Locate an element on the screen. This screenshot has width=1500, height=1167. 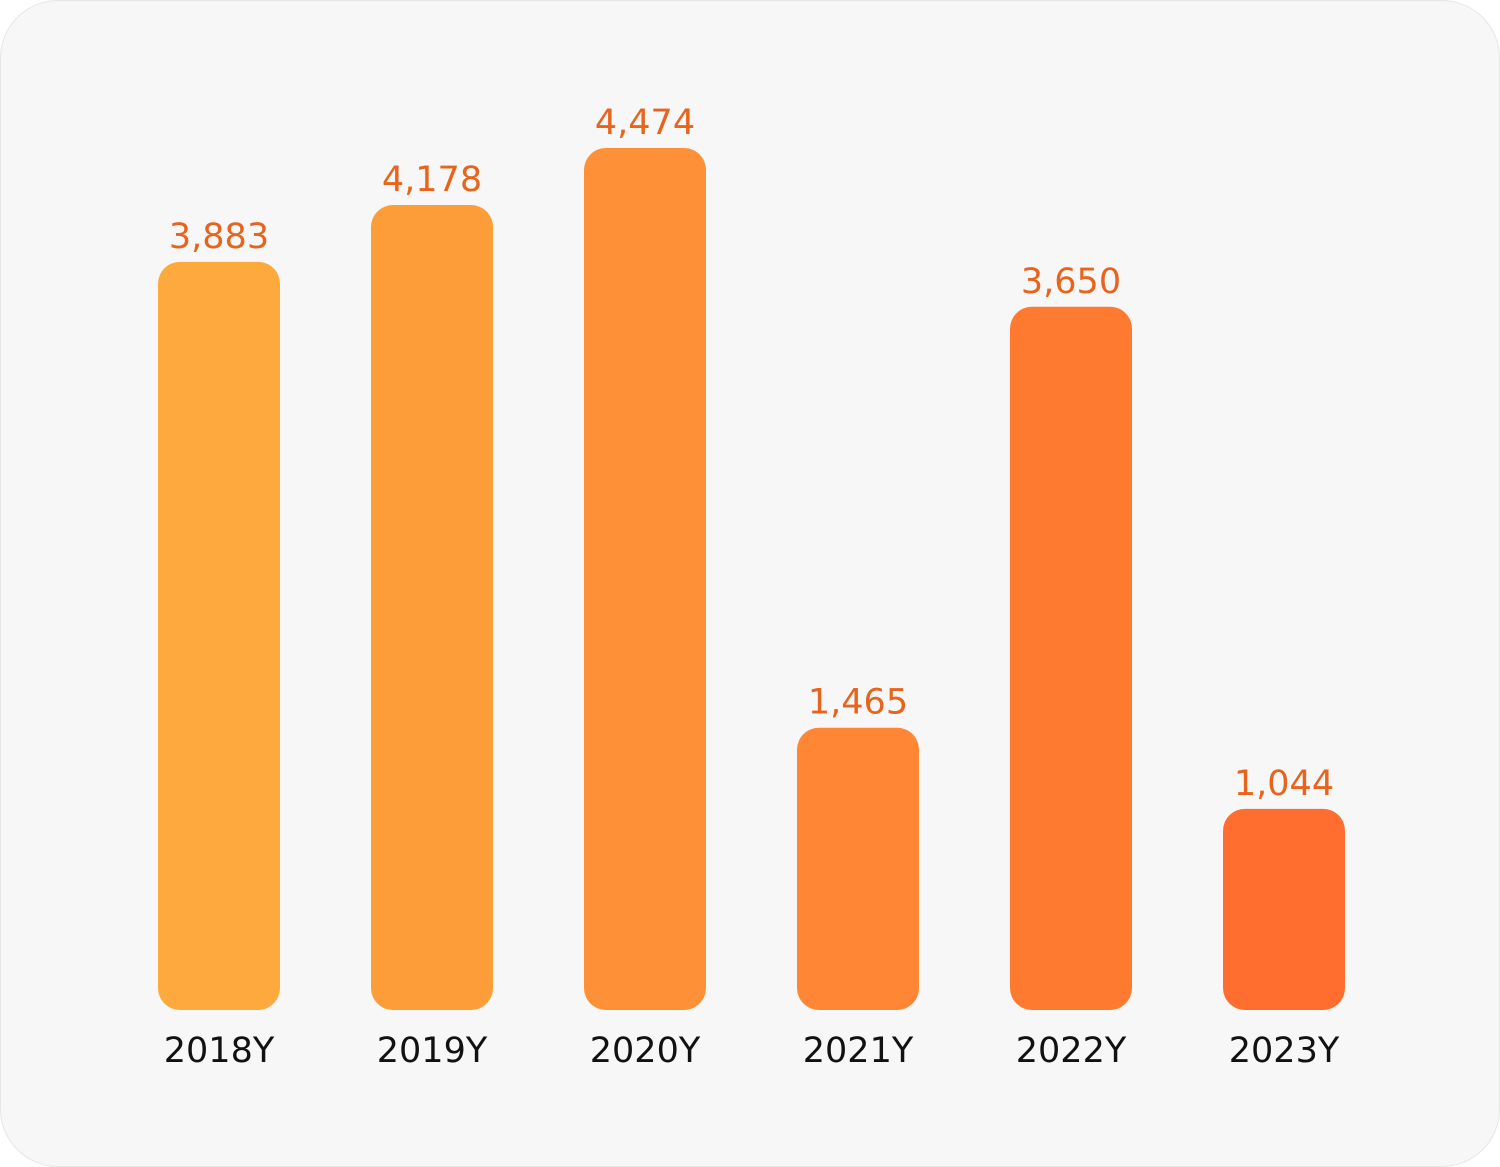
bar-2019Y is located at coordinates (432, 607).